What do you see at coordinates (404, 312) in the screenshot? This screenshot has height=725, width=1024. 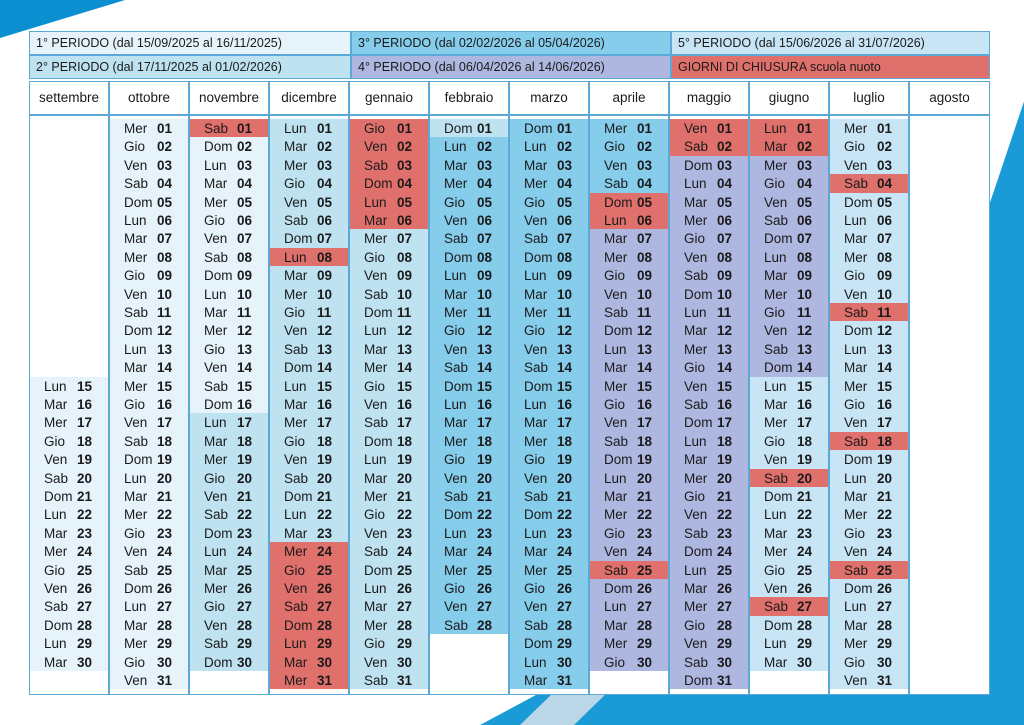 I see `day-number: 11` at bounding box center [404, 312].